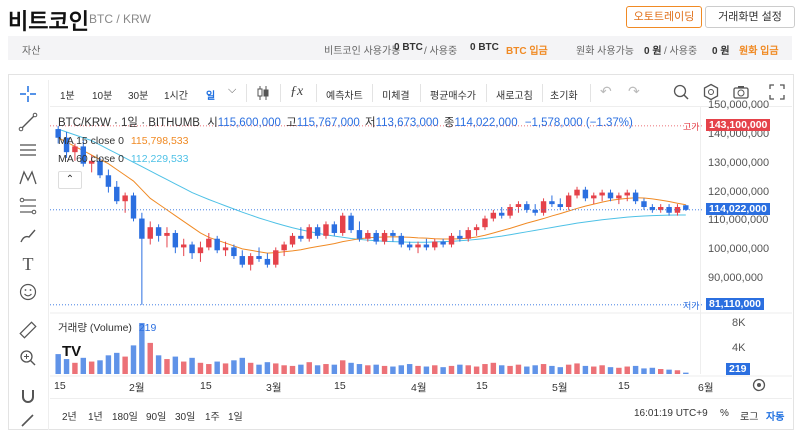 This screenshot has height=436, width=800. Describe the element at coordinates (441, 51) in the screenshot. I see `btc-in-use-label: / 사용중` at that location.